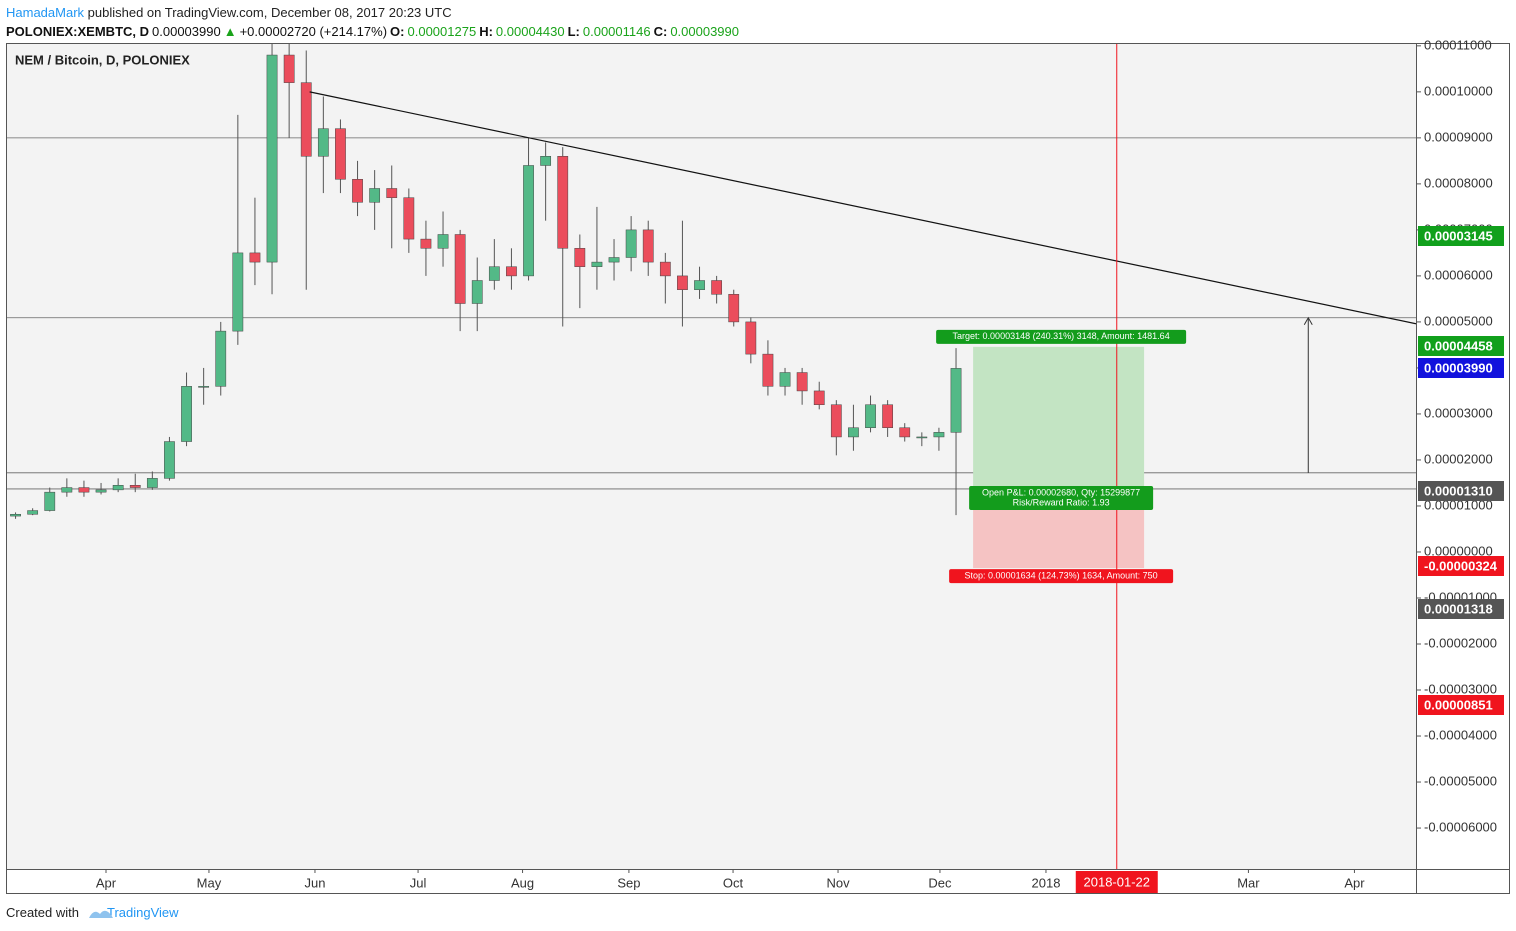 This screenshot has height=931, width=1516. What do you see at coordinates (142, 912) in the screenshot?
I see `brand: TradingView` at bounding box center [142, 912].